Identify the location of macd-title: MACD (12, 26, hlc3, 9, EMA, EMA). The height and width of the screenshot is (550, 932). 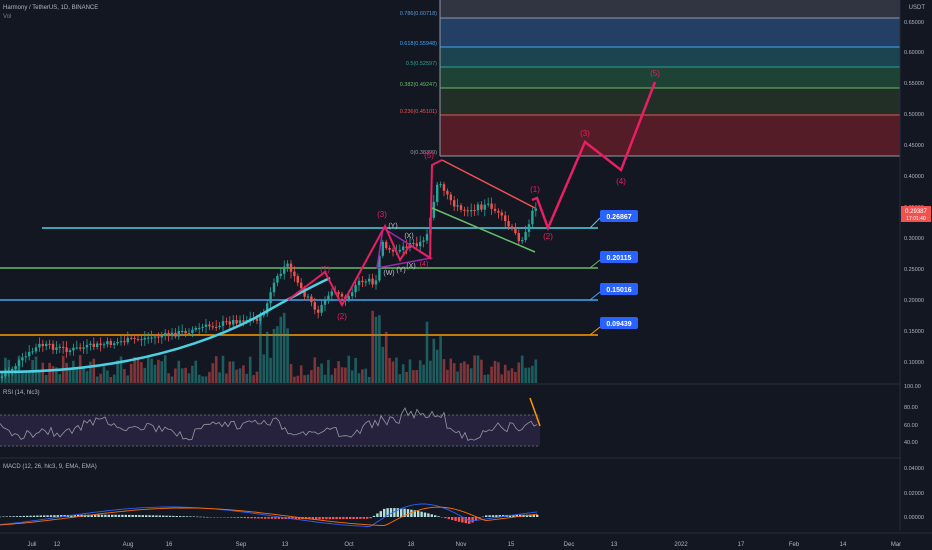
(50, 467).